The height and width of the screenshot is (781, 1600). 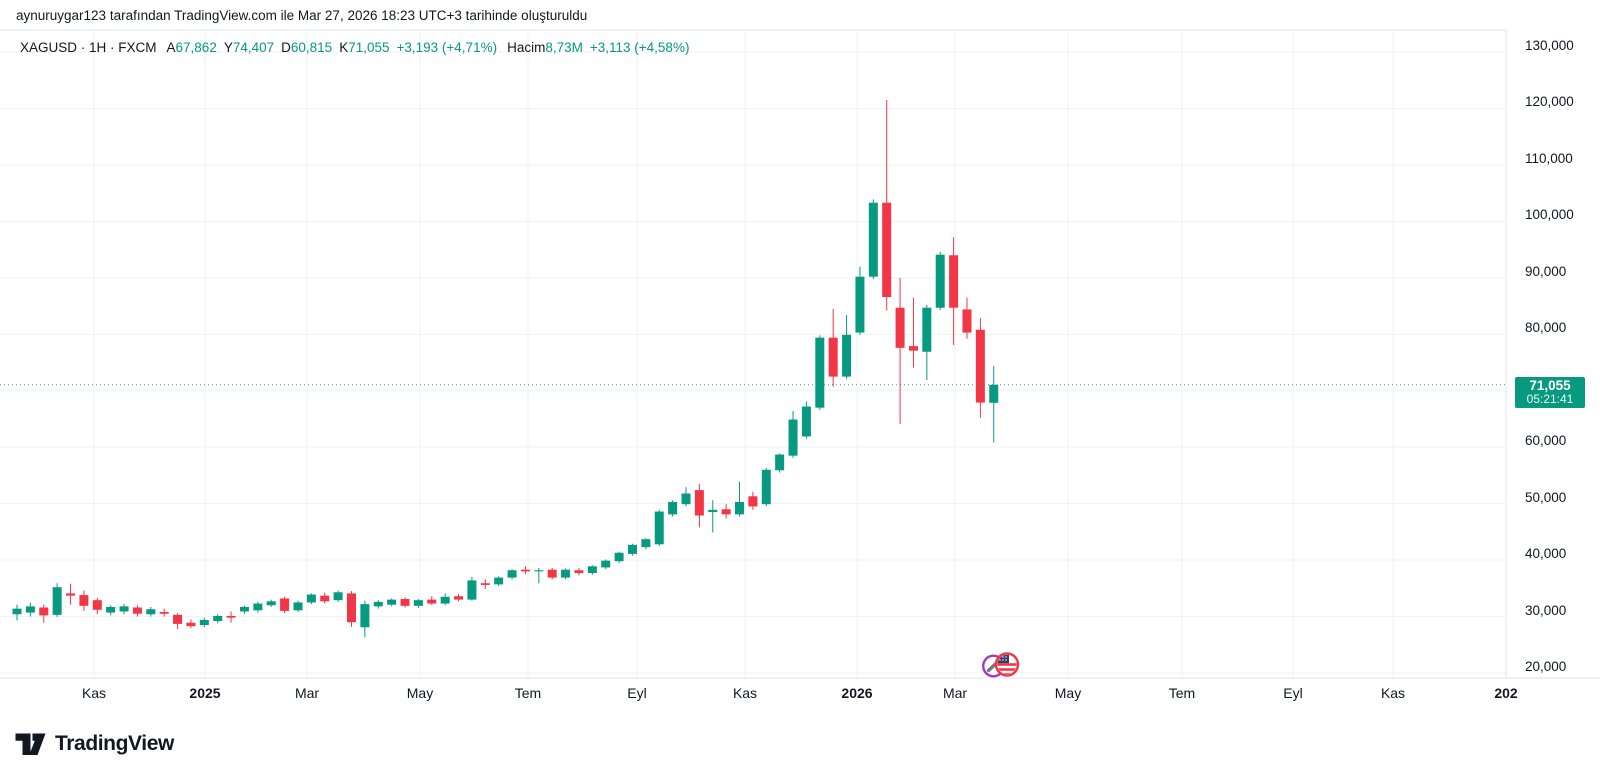 I want to click on time-axis-label: May, so click(x=420, y=693).